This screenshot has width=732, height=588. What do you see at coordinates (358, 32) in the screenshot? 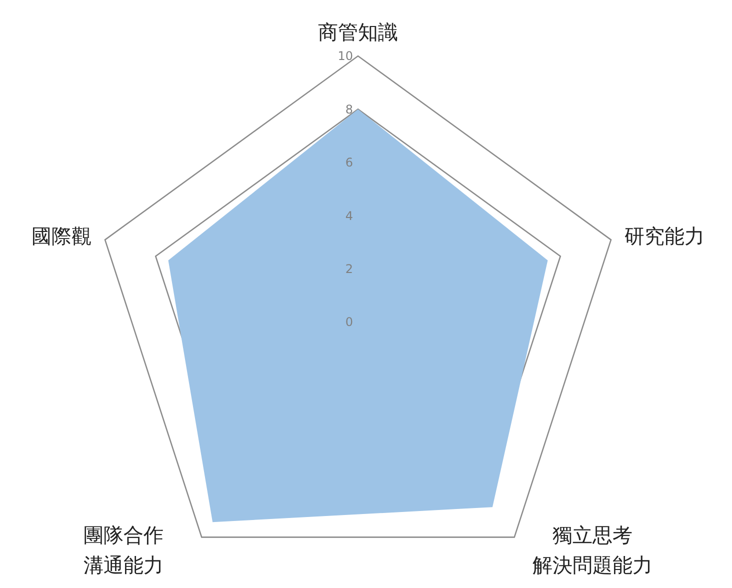
I see `spoke-label: 商管知識` at bounding box center [358, 32].